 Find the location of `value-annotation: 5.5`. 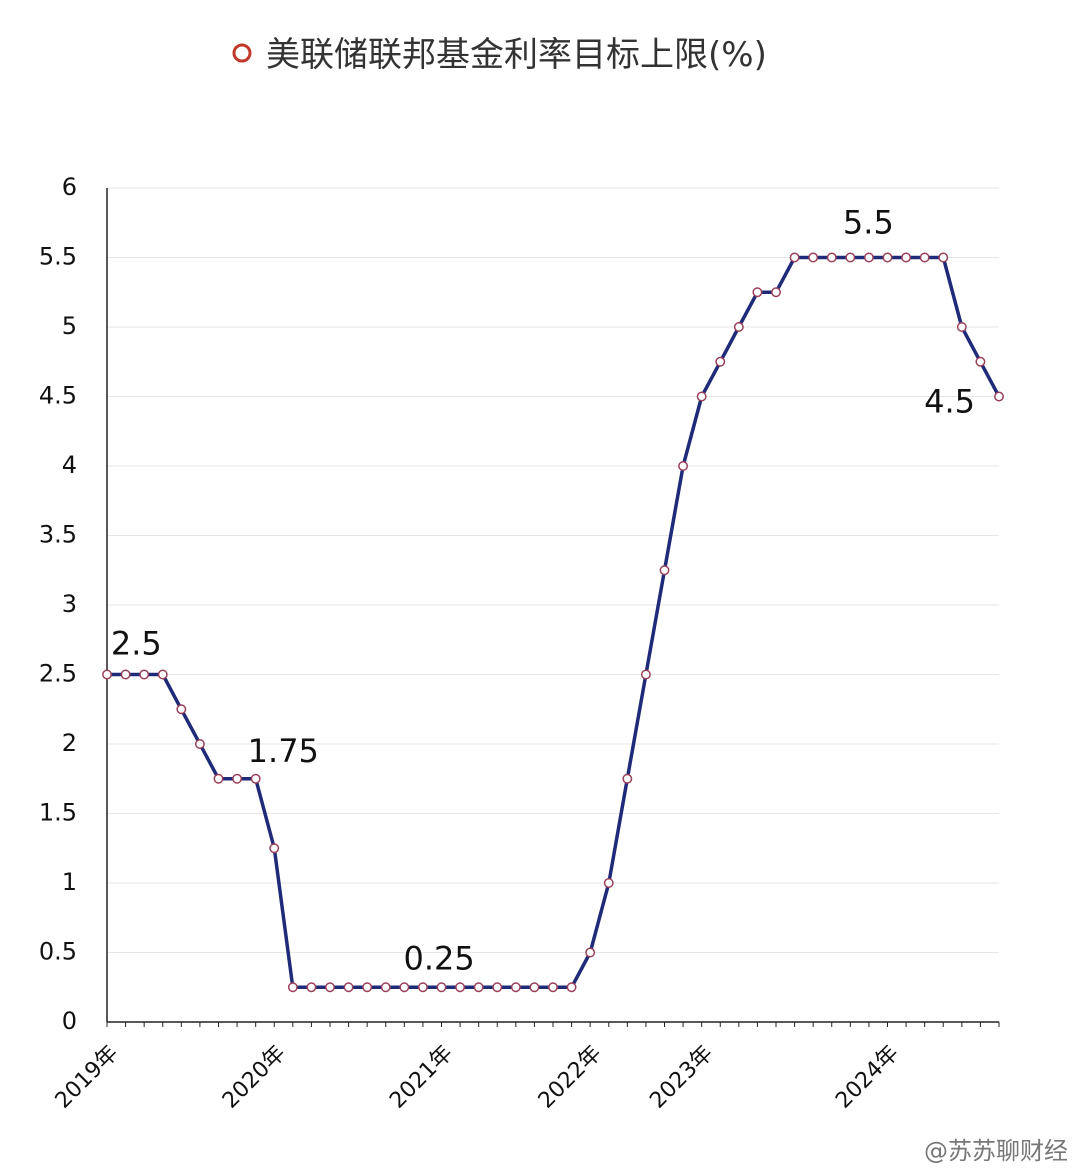

value-annotation: 5.5 is located at coordinates (868, 223).